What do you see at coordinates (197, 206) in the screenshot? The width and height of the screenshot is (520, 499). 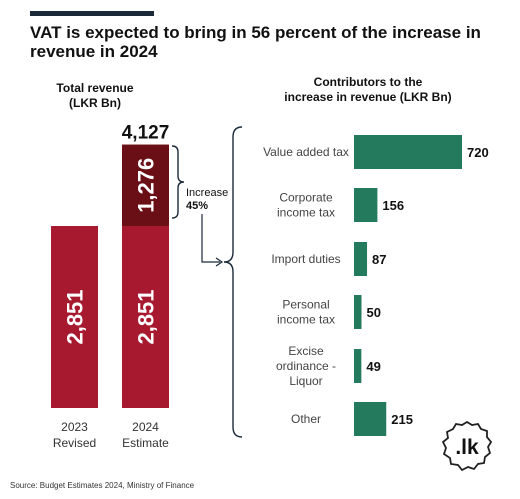 I see `increase-annotation-pct: 45%` at bounding box center [197, 206].